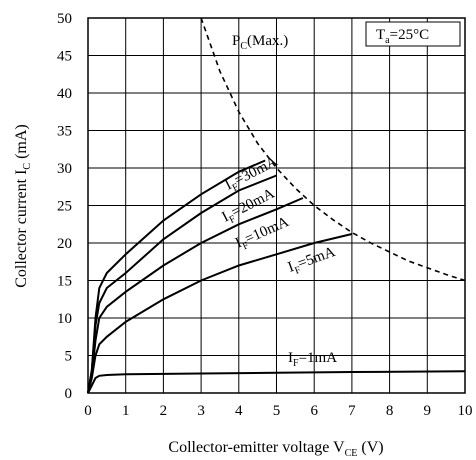 Image resolution: width=476 pixels, height=460 pixels. Describe the element at coordinates (352, 411) in the screenshot. I see `x-tick-label: 7` at that location.